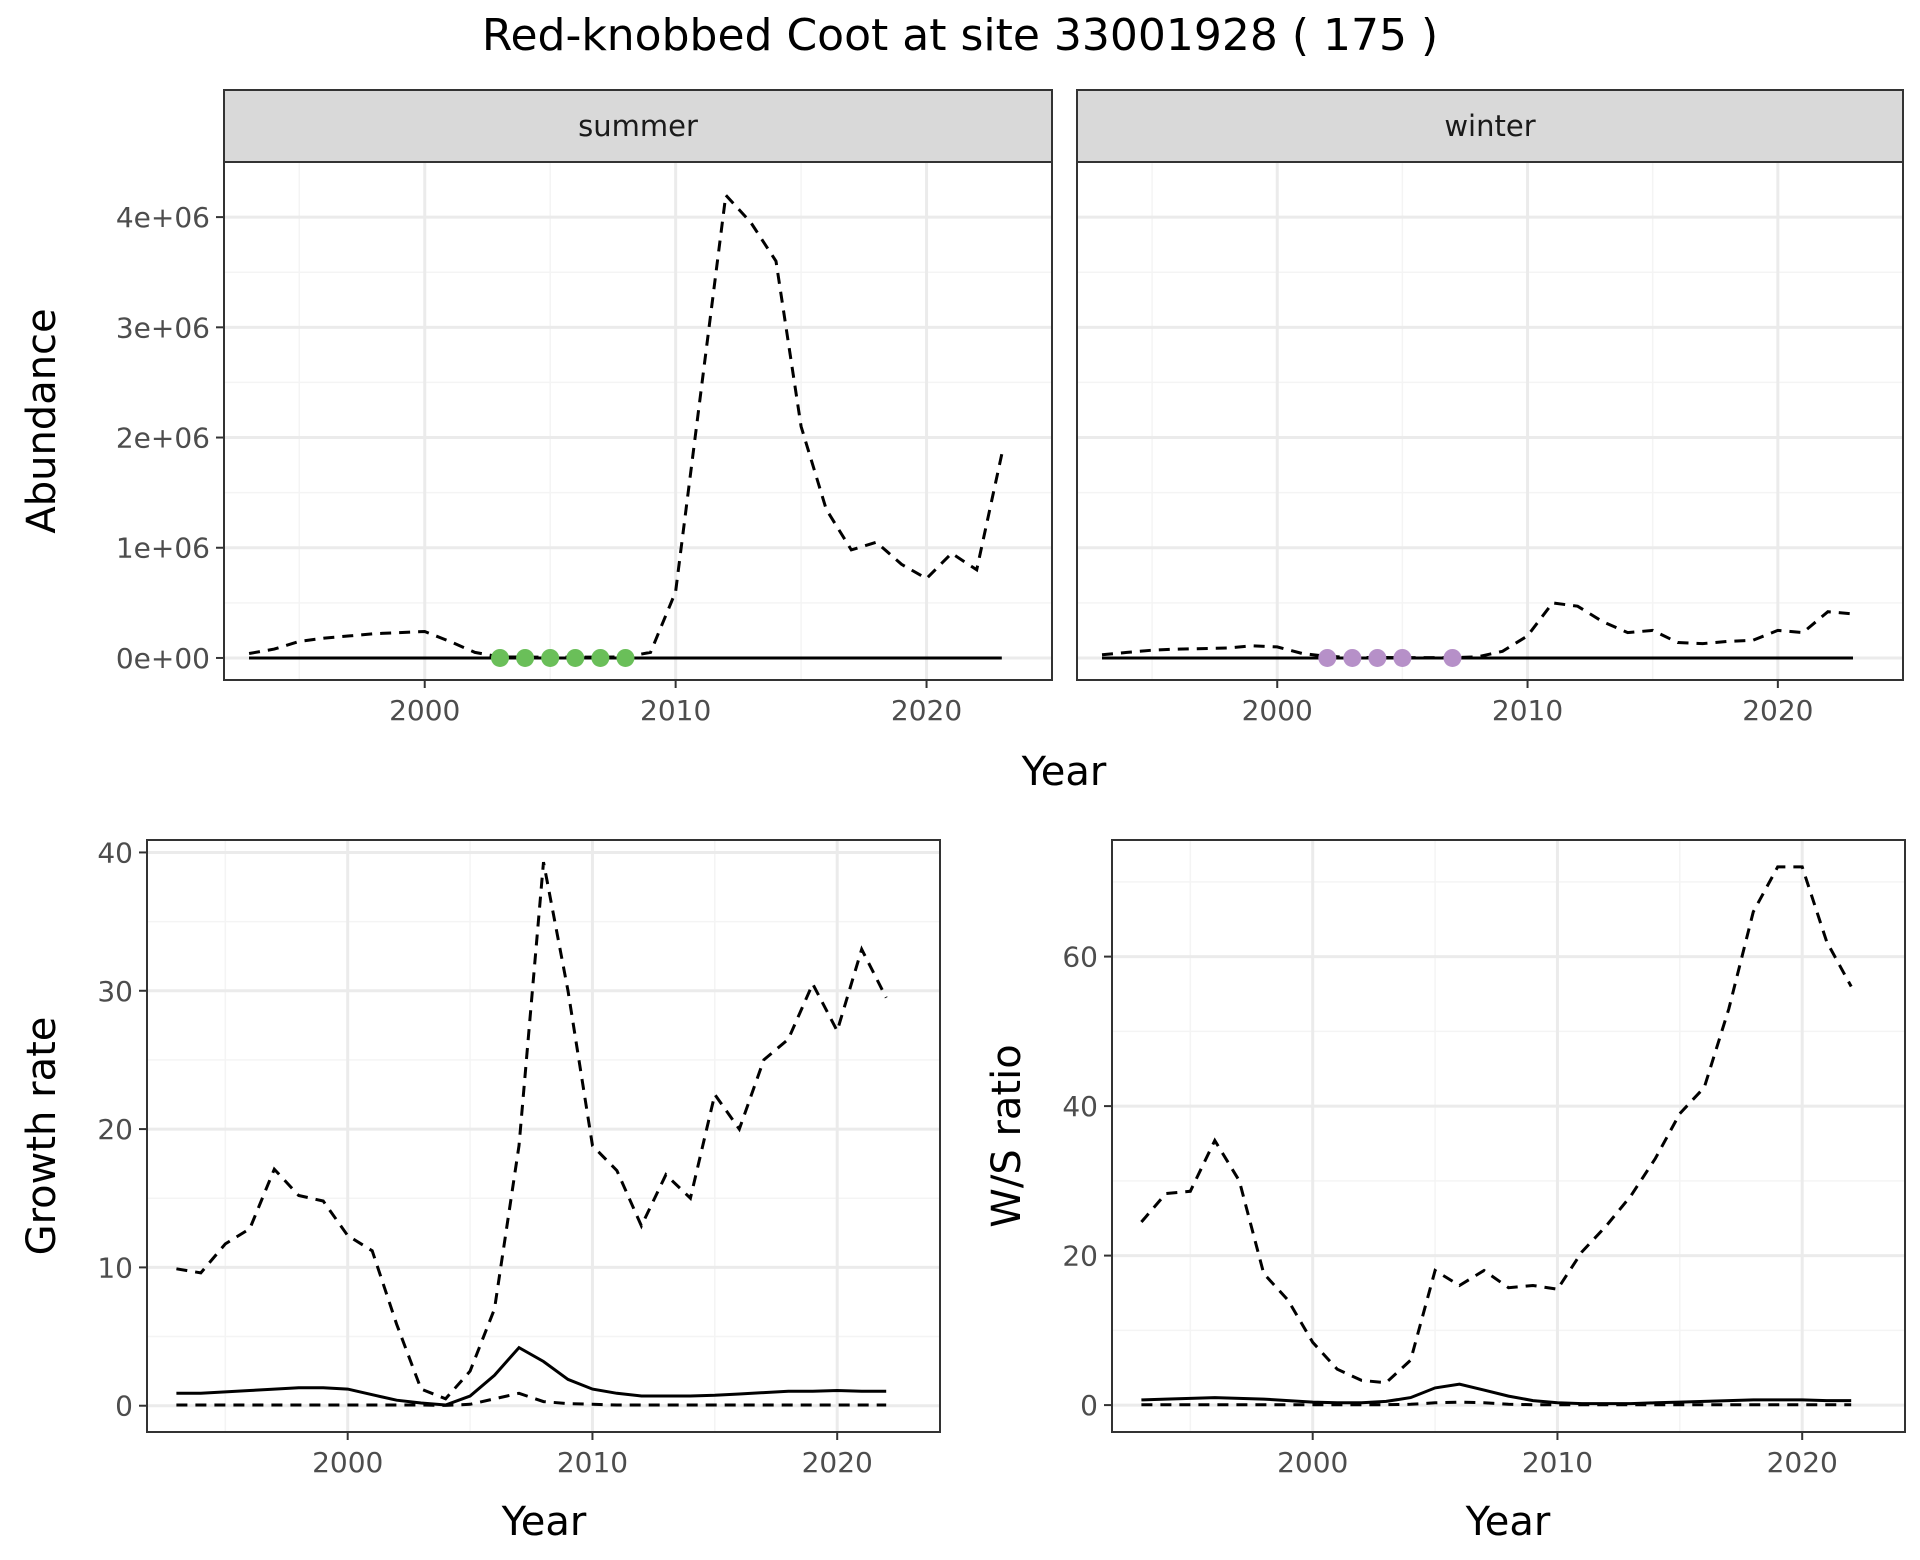  I want to click on y-tick-label: 2e+06, so click(163, 438).